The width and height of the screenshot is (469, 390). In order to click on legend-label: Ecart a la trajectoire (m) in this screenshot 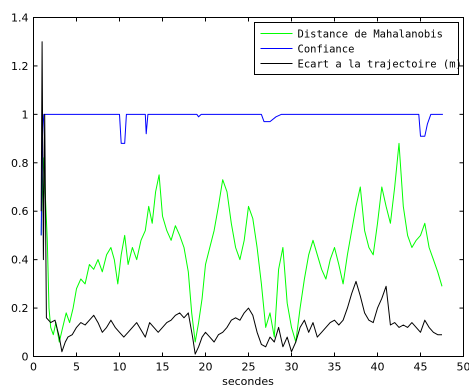, I will do `click(380, 65)`.